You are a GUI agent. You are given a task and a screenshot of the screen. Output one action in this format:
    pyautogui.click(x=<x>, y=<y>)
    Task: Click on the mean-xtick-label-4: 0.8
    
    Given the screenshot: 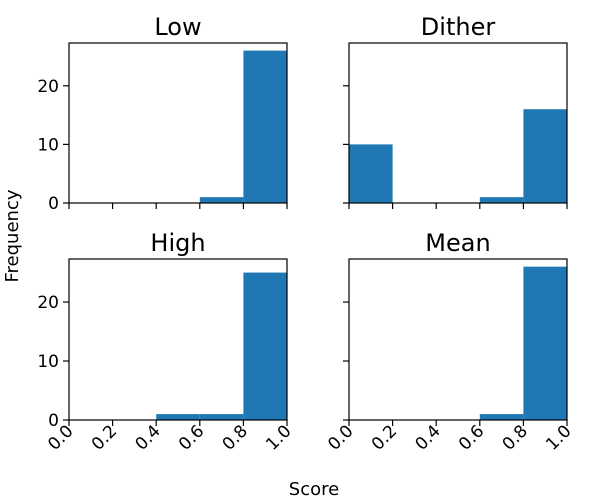 What is the action you would take?
    pyautogui.click(x=515, y=437)
    